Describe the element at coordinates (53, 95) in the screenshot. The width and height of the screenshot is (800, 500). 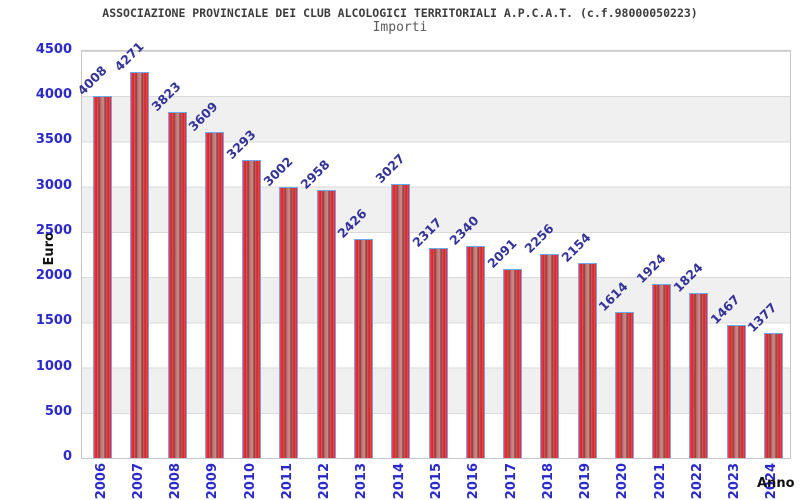
I see `y-tick-label: 4000` at that location.